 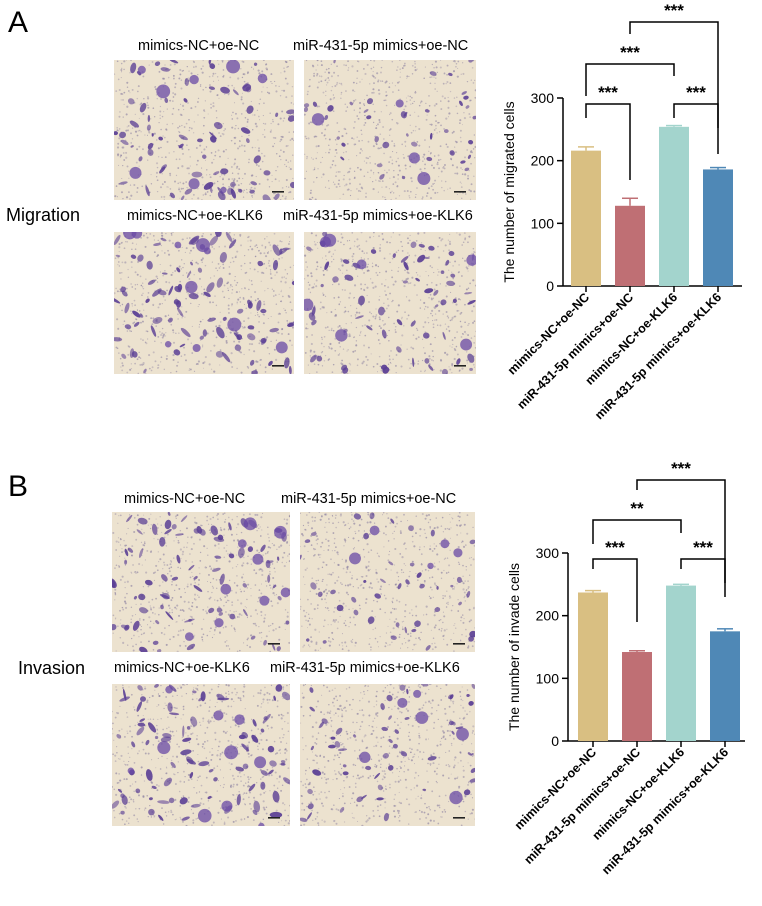 I want to click on y-axis-label-a: The number of migrated cells, so click(x=509, y=191).